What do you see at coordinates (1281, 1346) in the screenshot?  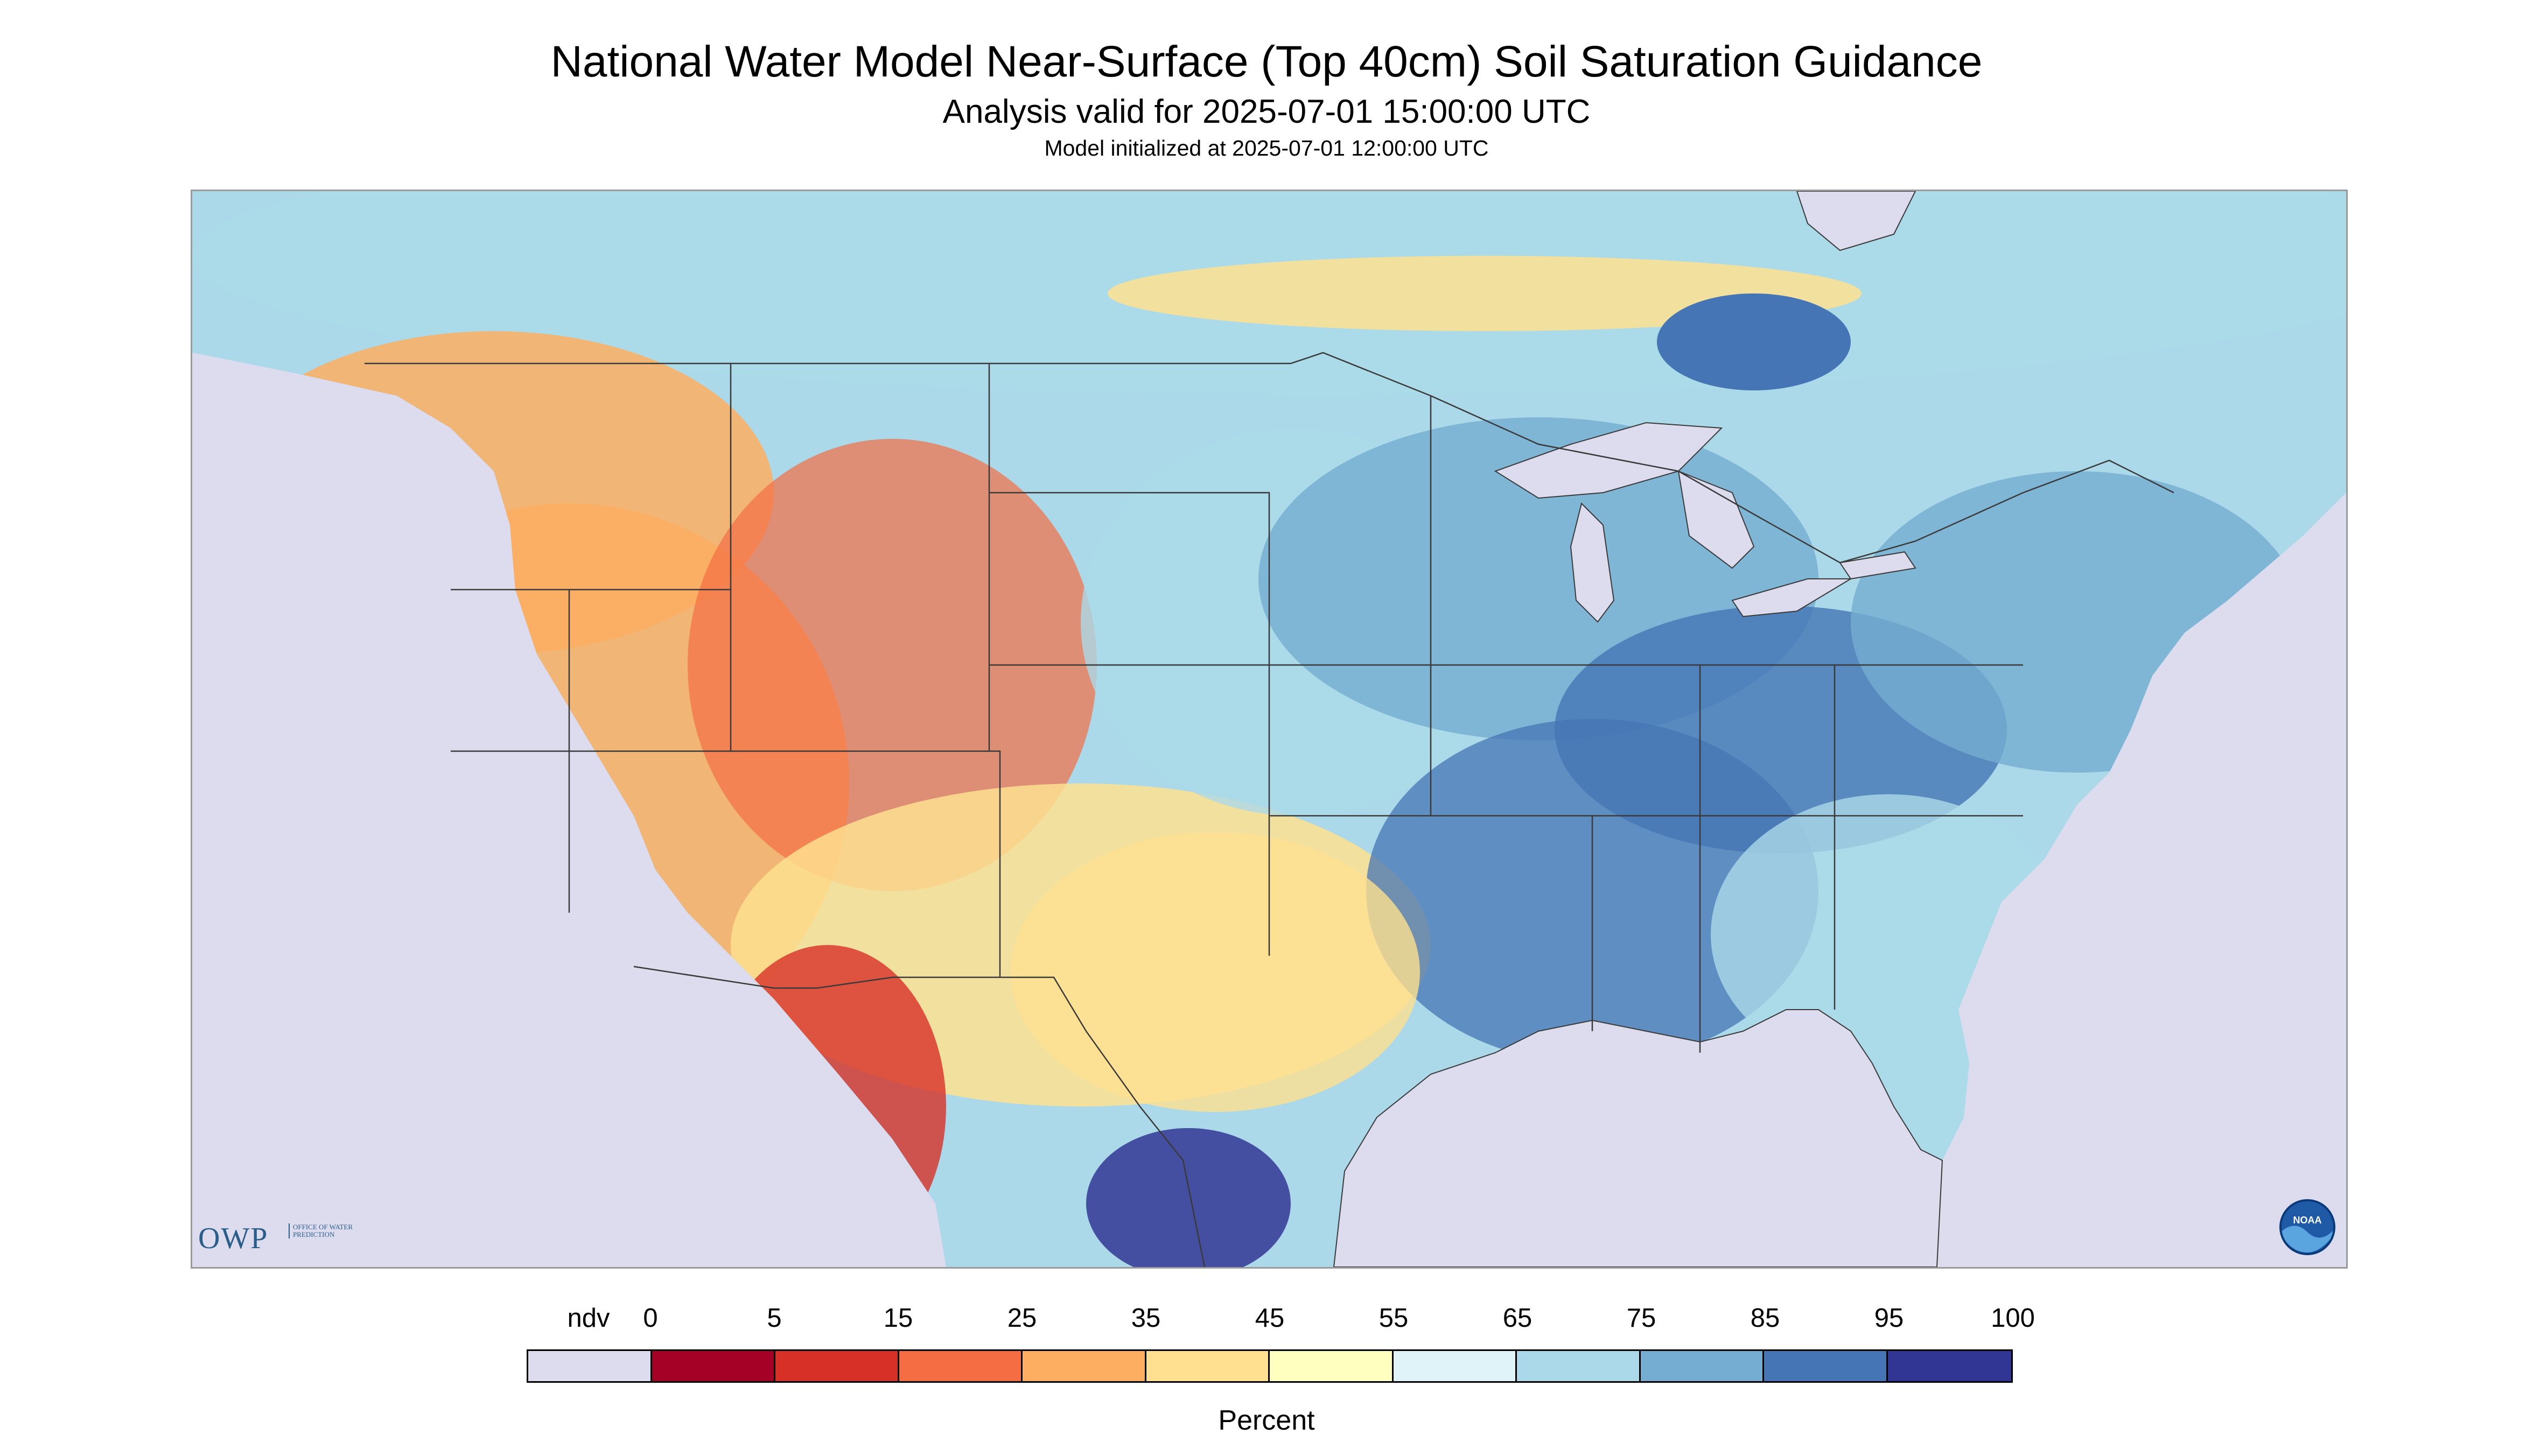 I see `color-legend: ndv 0 5 15 25 35 45 55 65 75 85 95 100` at bounding box center [1281, 1346].